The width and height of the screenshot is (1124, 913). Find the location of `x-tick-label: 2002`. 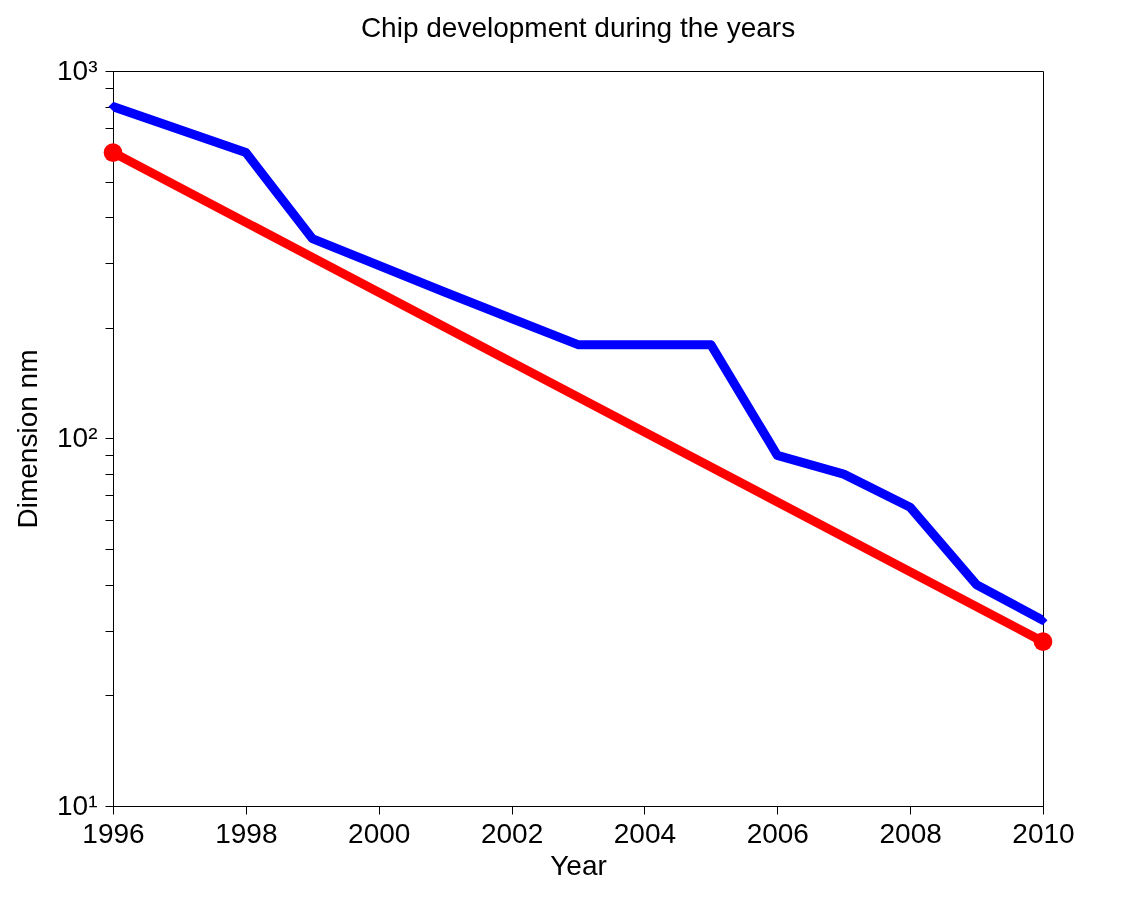

x-tick-label: 2002 is located at coordinates (512, 833).